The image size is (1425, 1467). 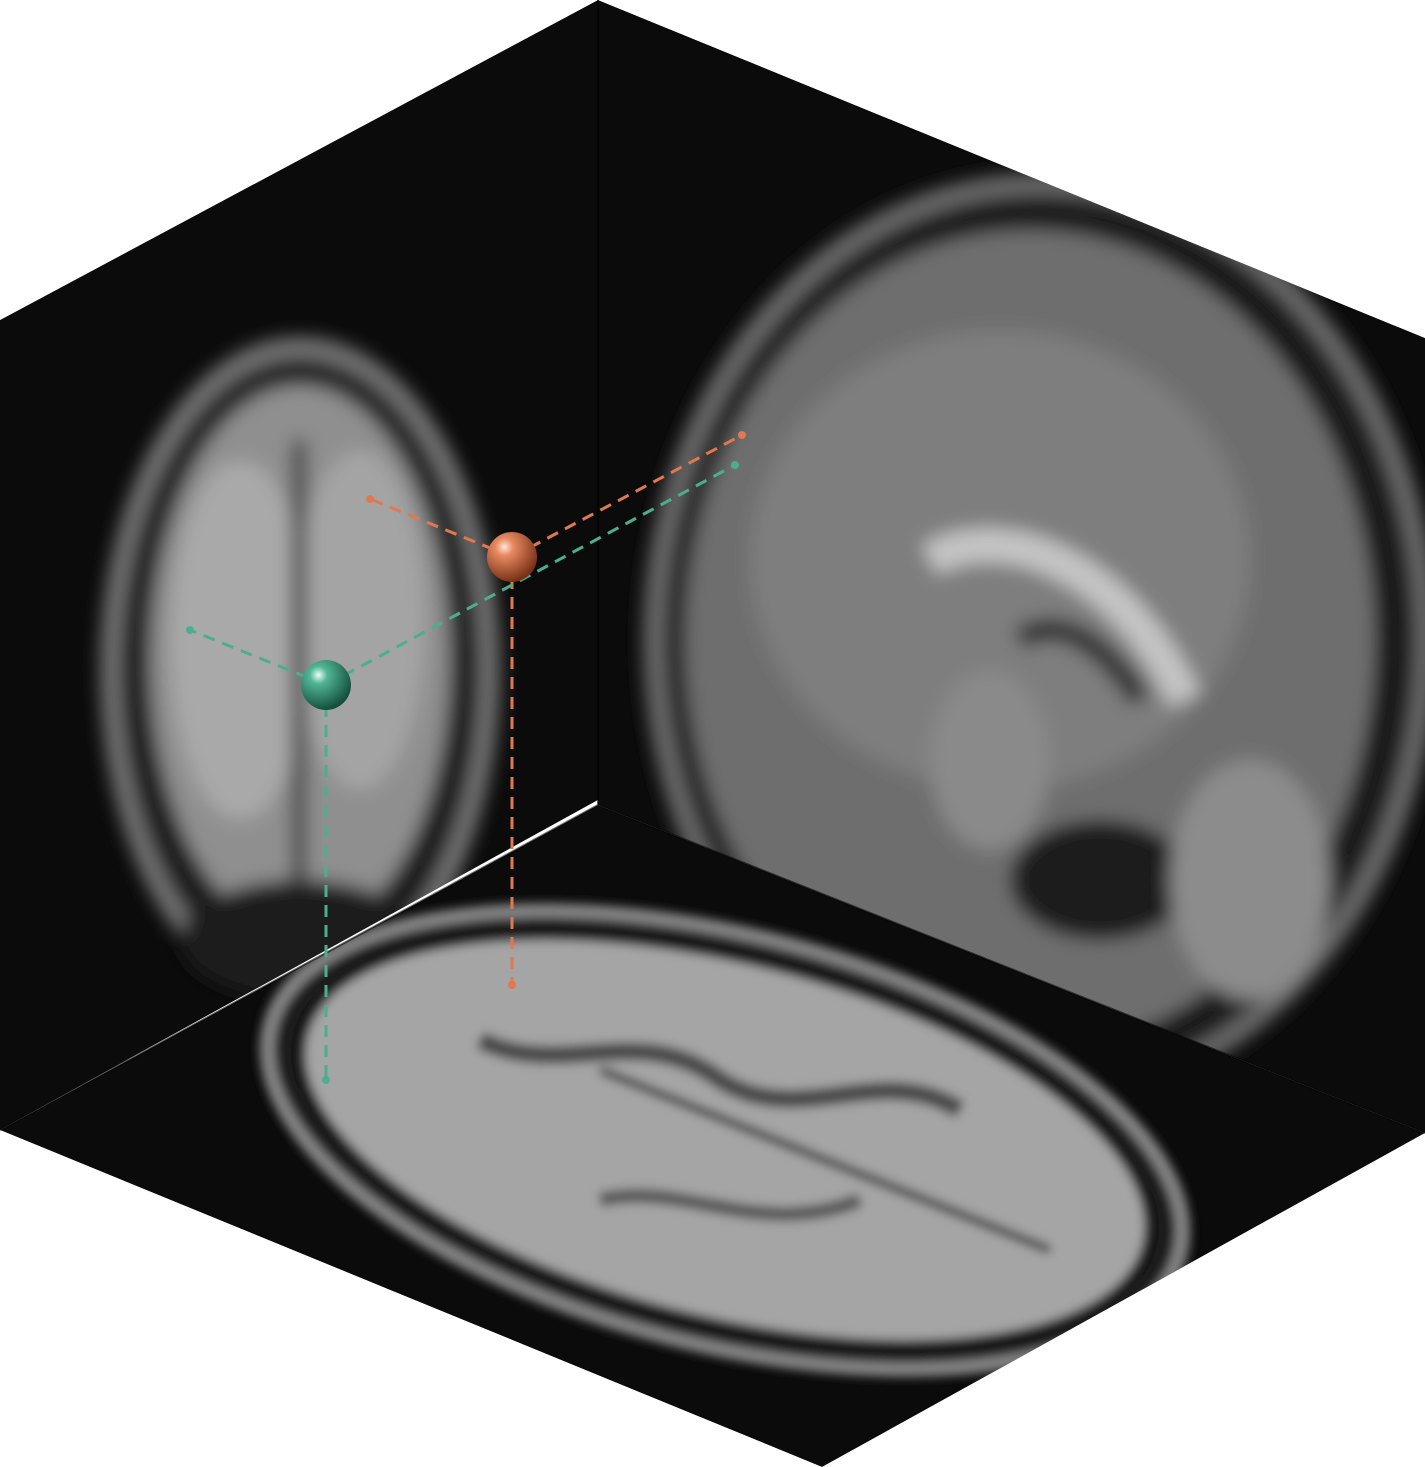 I want to click on orange-projection-lines, so click(x=556, y=709).